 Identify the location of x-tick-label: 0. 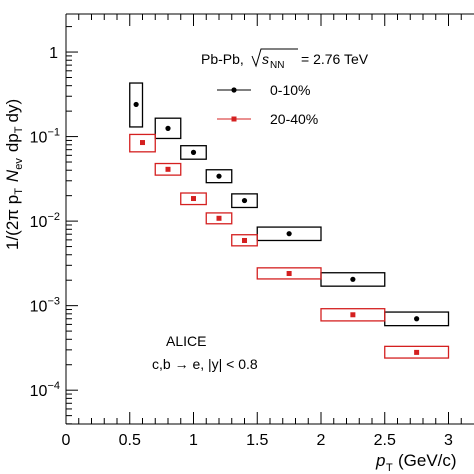
(66, 440).